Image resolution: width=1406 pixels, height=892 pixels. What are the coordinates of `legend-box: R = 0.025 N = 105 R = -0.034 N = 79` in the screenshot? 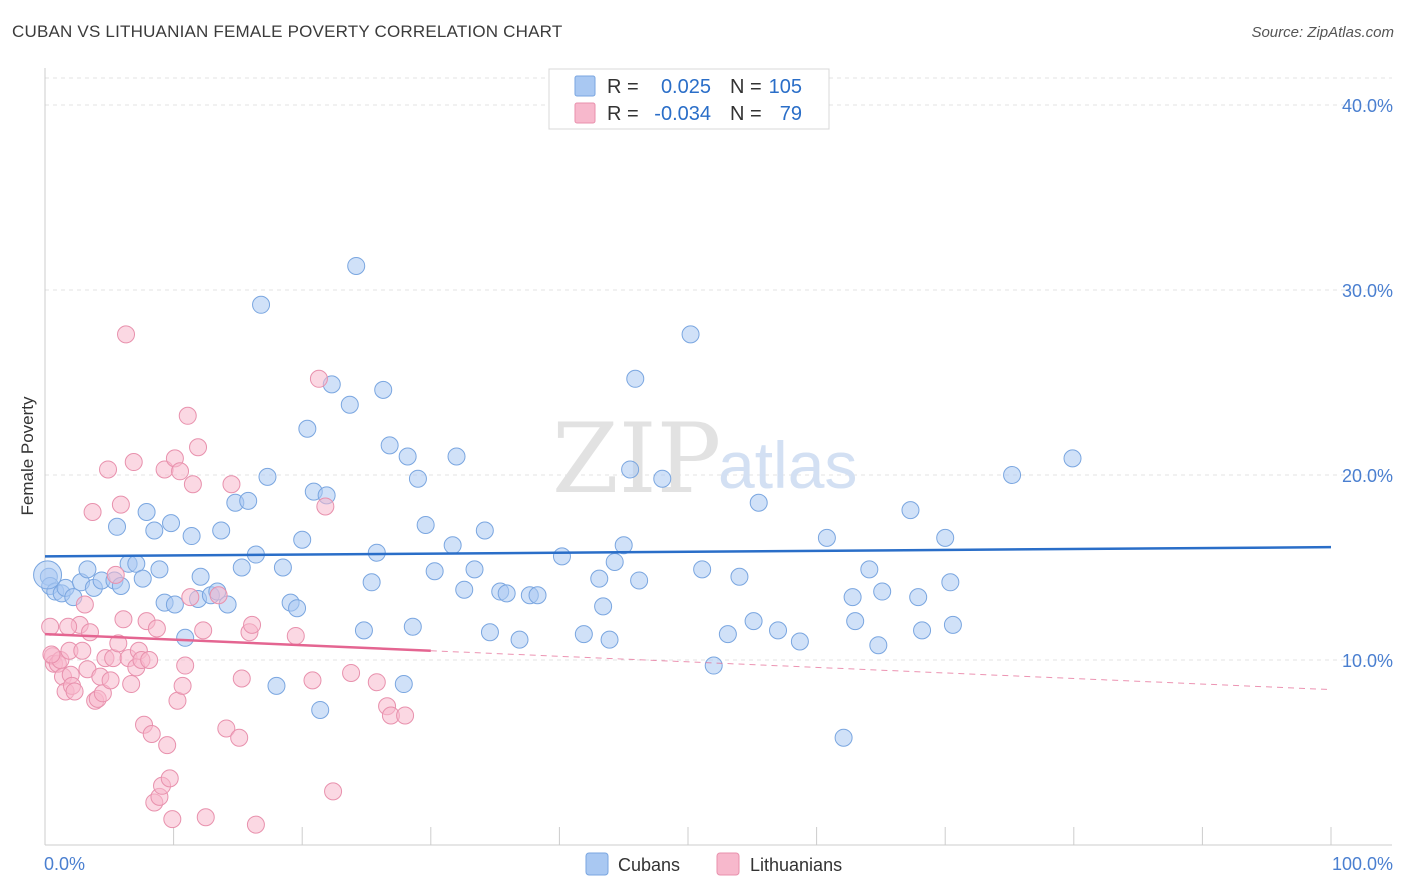 It's located at (689, 99).